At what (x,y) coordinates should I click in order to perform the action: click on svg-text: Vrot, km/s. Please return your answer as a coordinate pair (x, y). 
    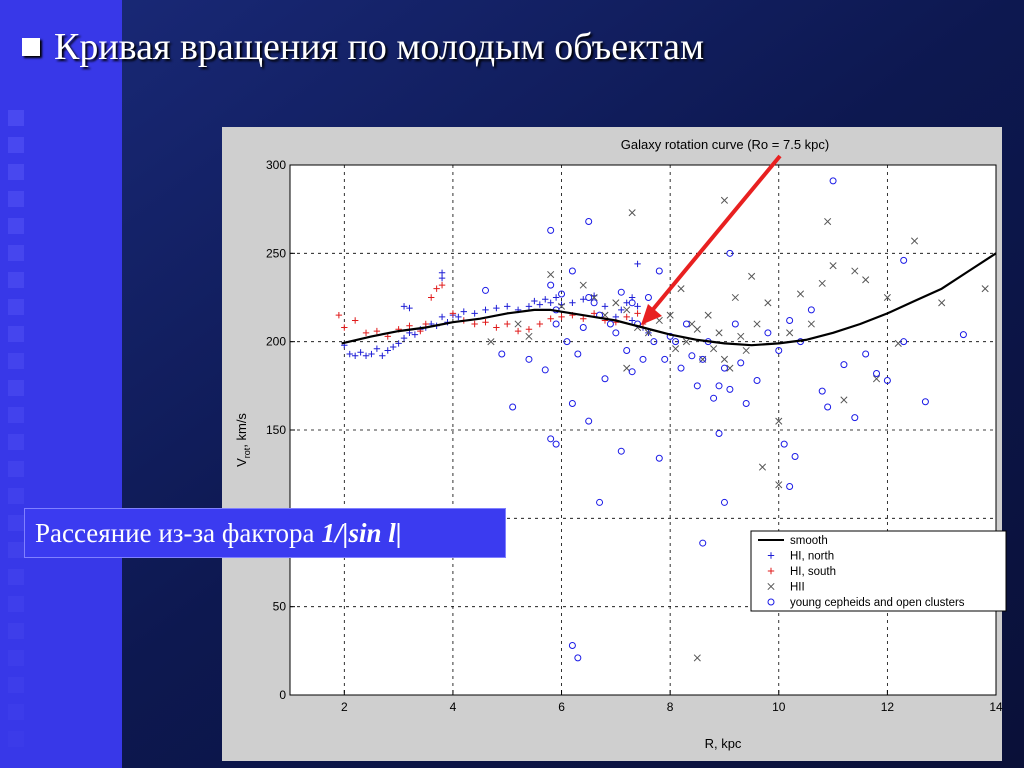
    Looking at the image, I should click on (243, 440).